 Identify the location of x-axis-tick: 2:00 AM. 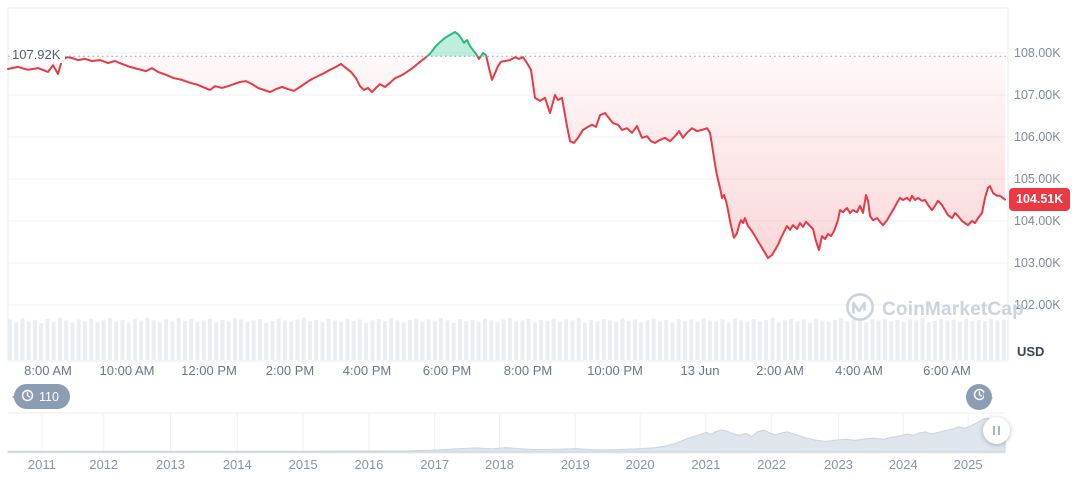
(780, 370).